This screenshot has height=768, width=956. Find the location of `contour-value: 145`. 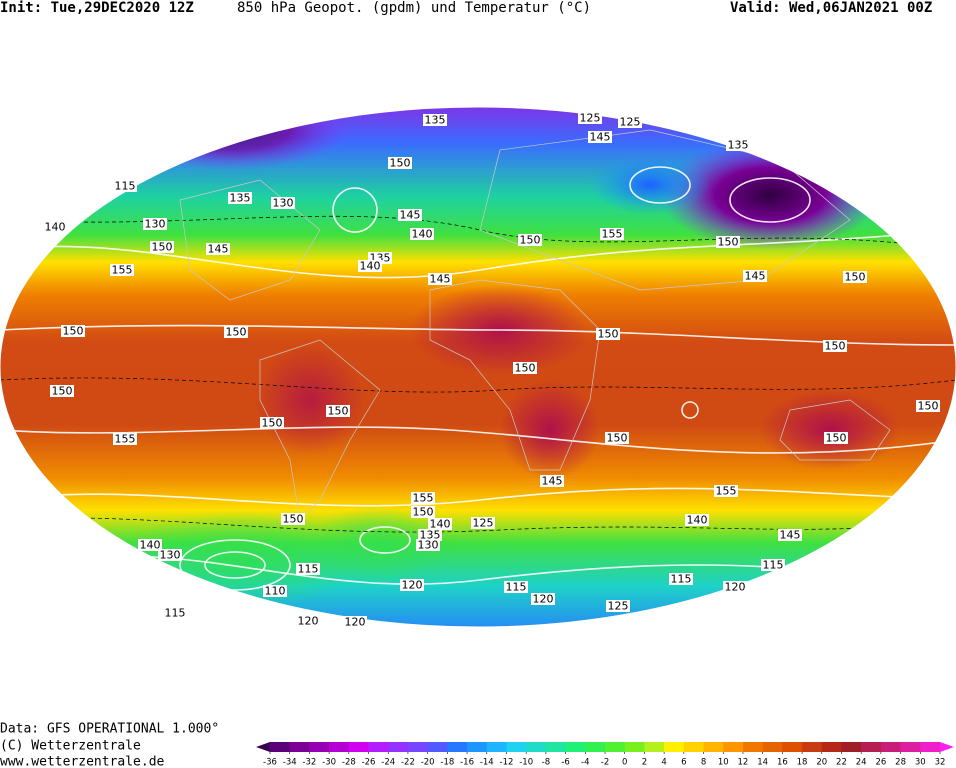

contour-value: 145 is located at coordinates (552, 481).